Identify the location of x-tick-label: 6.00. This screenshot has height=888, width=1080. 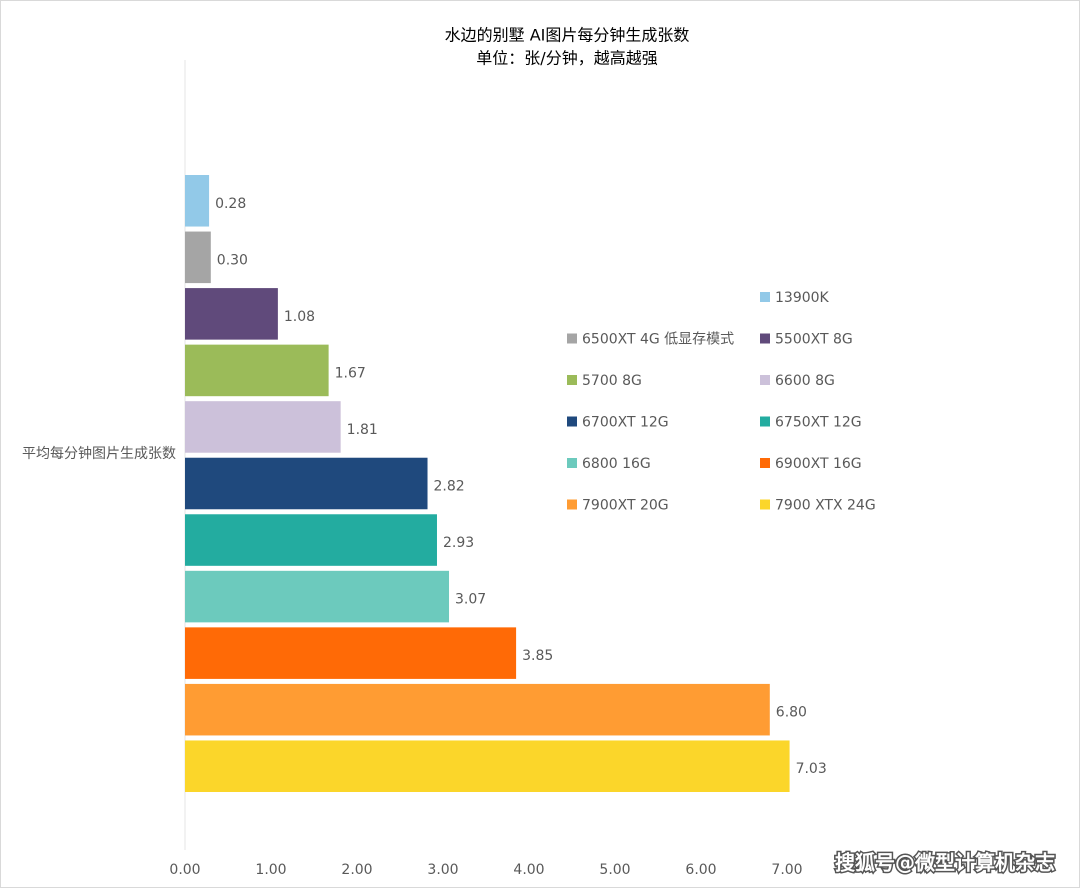
(700, 870).